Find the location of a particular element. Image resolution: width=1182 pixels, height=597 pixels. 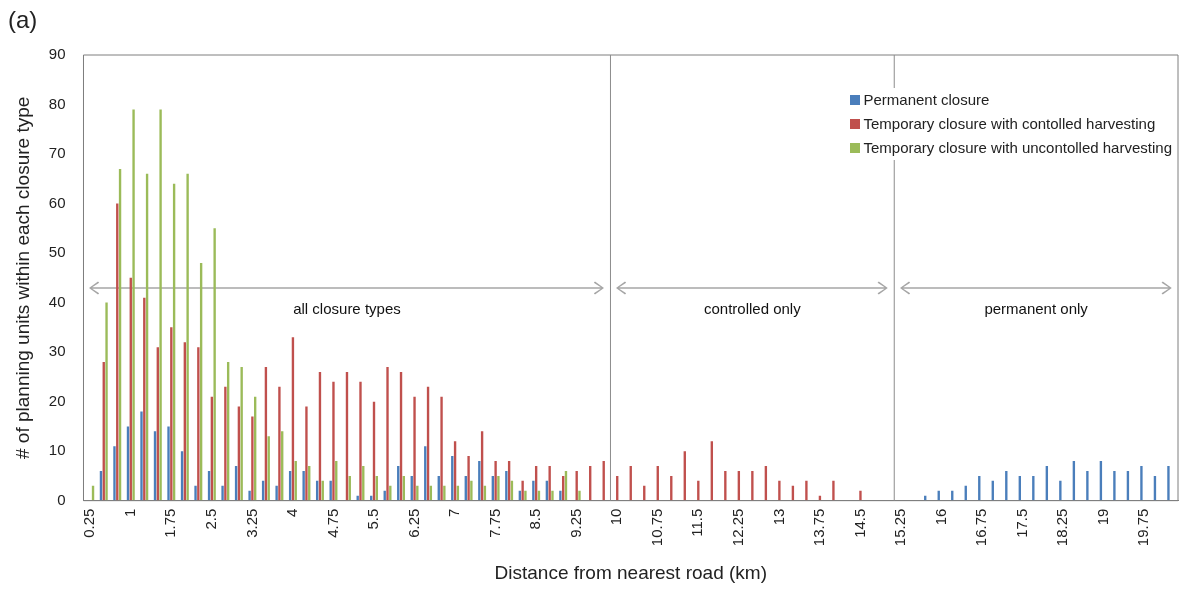

y-tick-label: 80 is located at coordinates (57, 103).